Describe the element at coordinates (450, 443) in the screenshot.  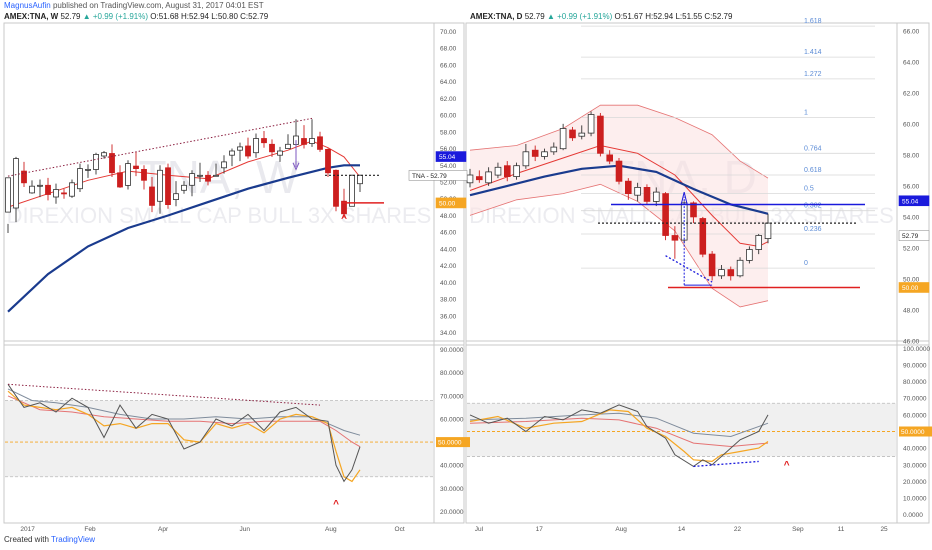
I see `left-osc-level-label: 50.0000` at that location.